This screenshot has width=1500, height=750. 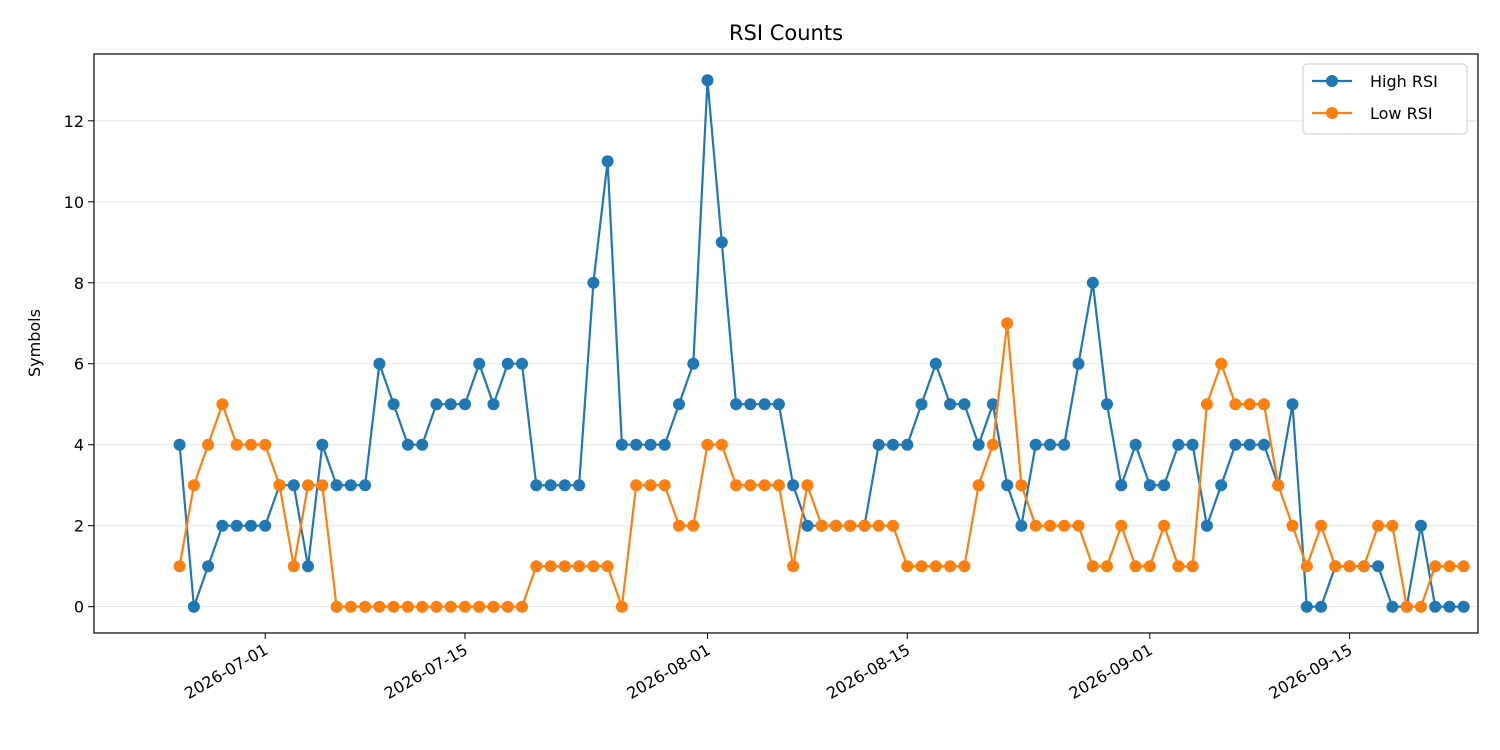 What do you see at coordinates (79, 364) in the screenshot?
I see `y-tick-label: 6` at bounding box center [79, 364].